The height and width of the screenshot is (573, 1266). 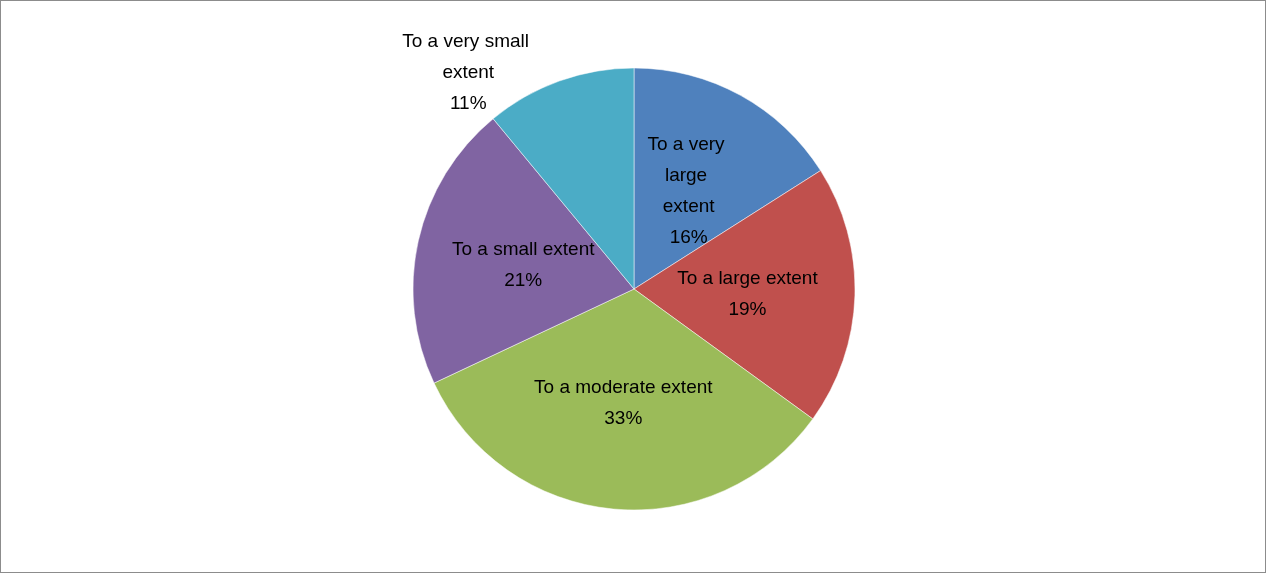 What do you see at coordinates (523, 249) in the screenshot?
I see `slice-label: To a small extent` at bounding box center [523, 249].